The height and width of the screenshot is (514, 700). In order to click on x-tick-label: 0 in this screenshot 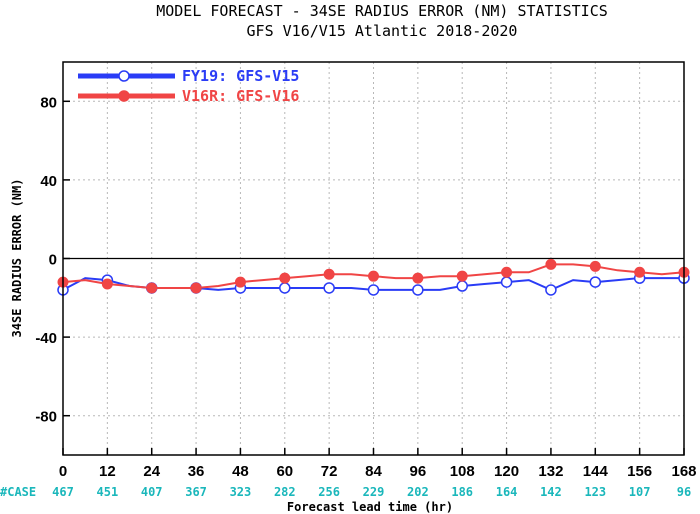, I will do `click(63, 471)`.